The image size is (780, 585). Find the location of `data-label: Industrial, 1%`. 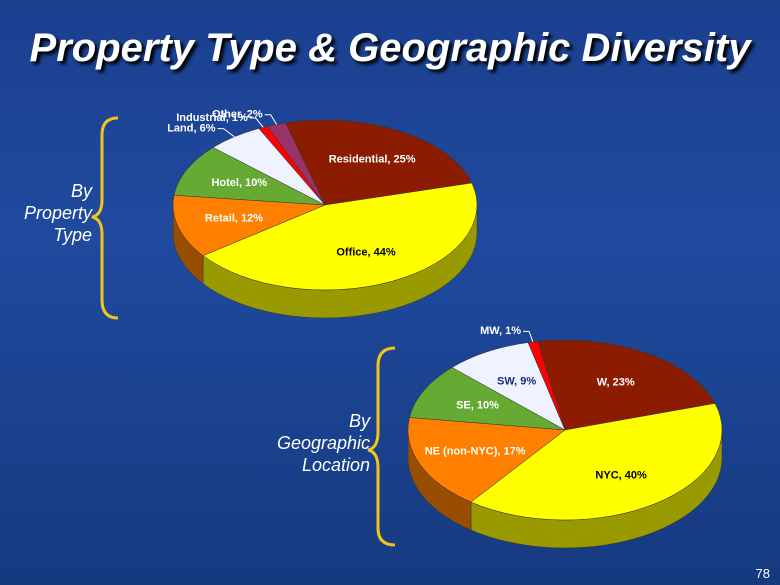

data-label: Industrial, 1% is located at coordinates (212, 118).